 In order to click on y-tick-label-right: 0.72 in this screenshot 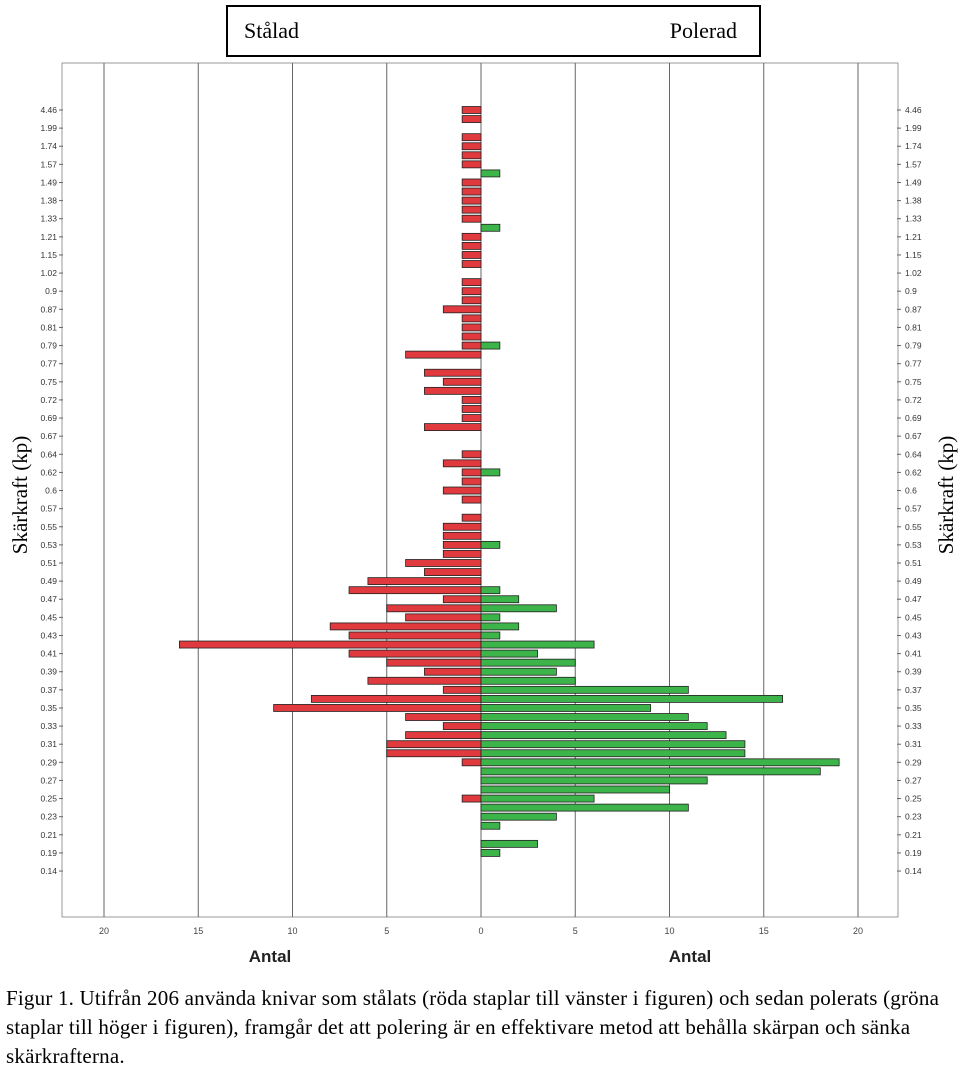, I will do `click(913, 400)`.